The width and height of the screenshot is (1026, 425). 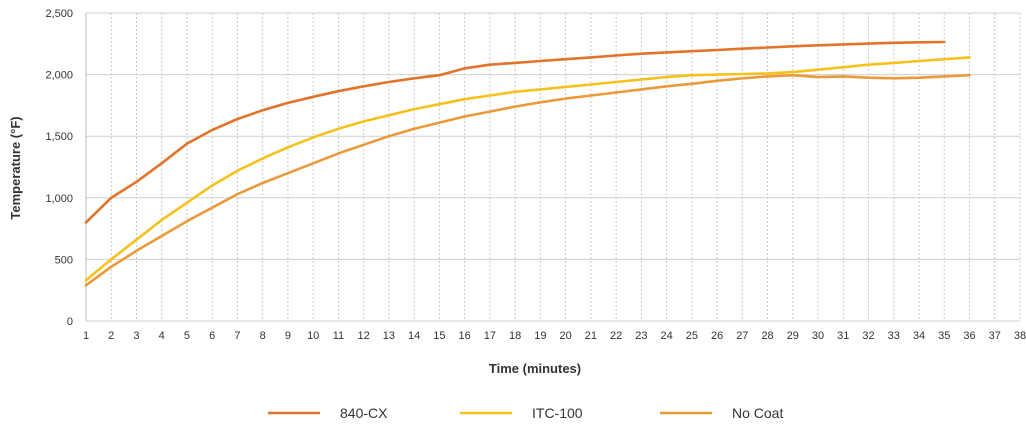 I want to click on x-tick-label: 12, so click(x=364, y=336).